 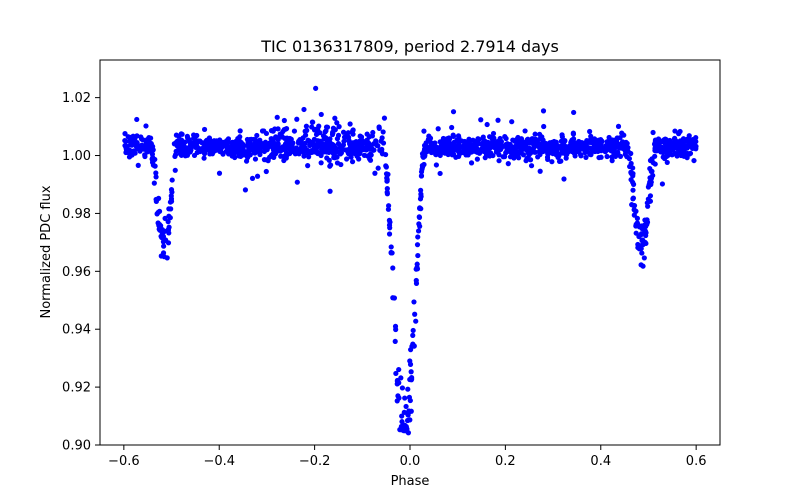 What do you see at coordinates (600, 461) in the screenshot?
I see `x-tick-label: 0.4` at bounding box center [600, 461].